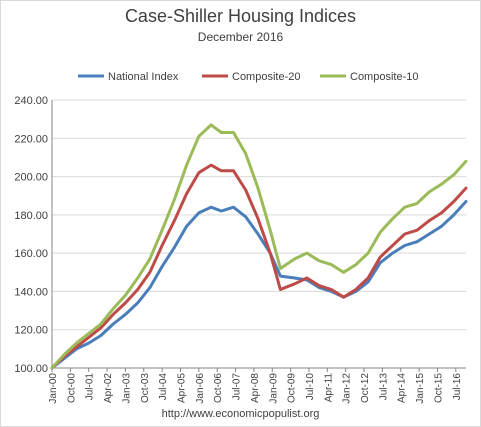 This screenshot has width=481, height=427. What do you see at coordinates (143, 77) in the screenshot?
I see `legend-label: National Index` at bounding box center [143, 77].